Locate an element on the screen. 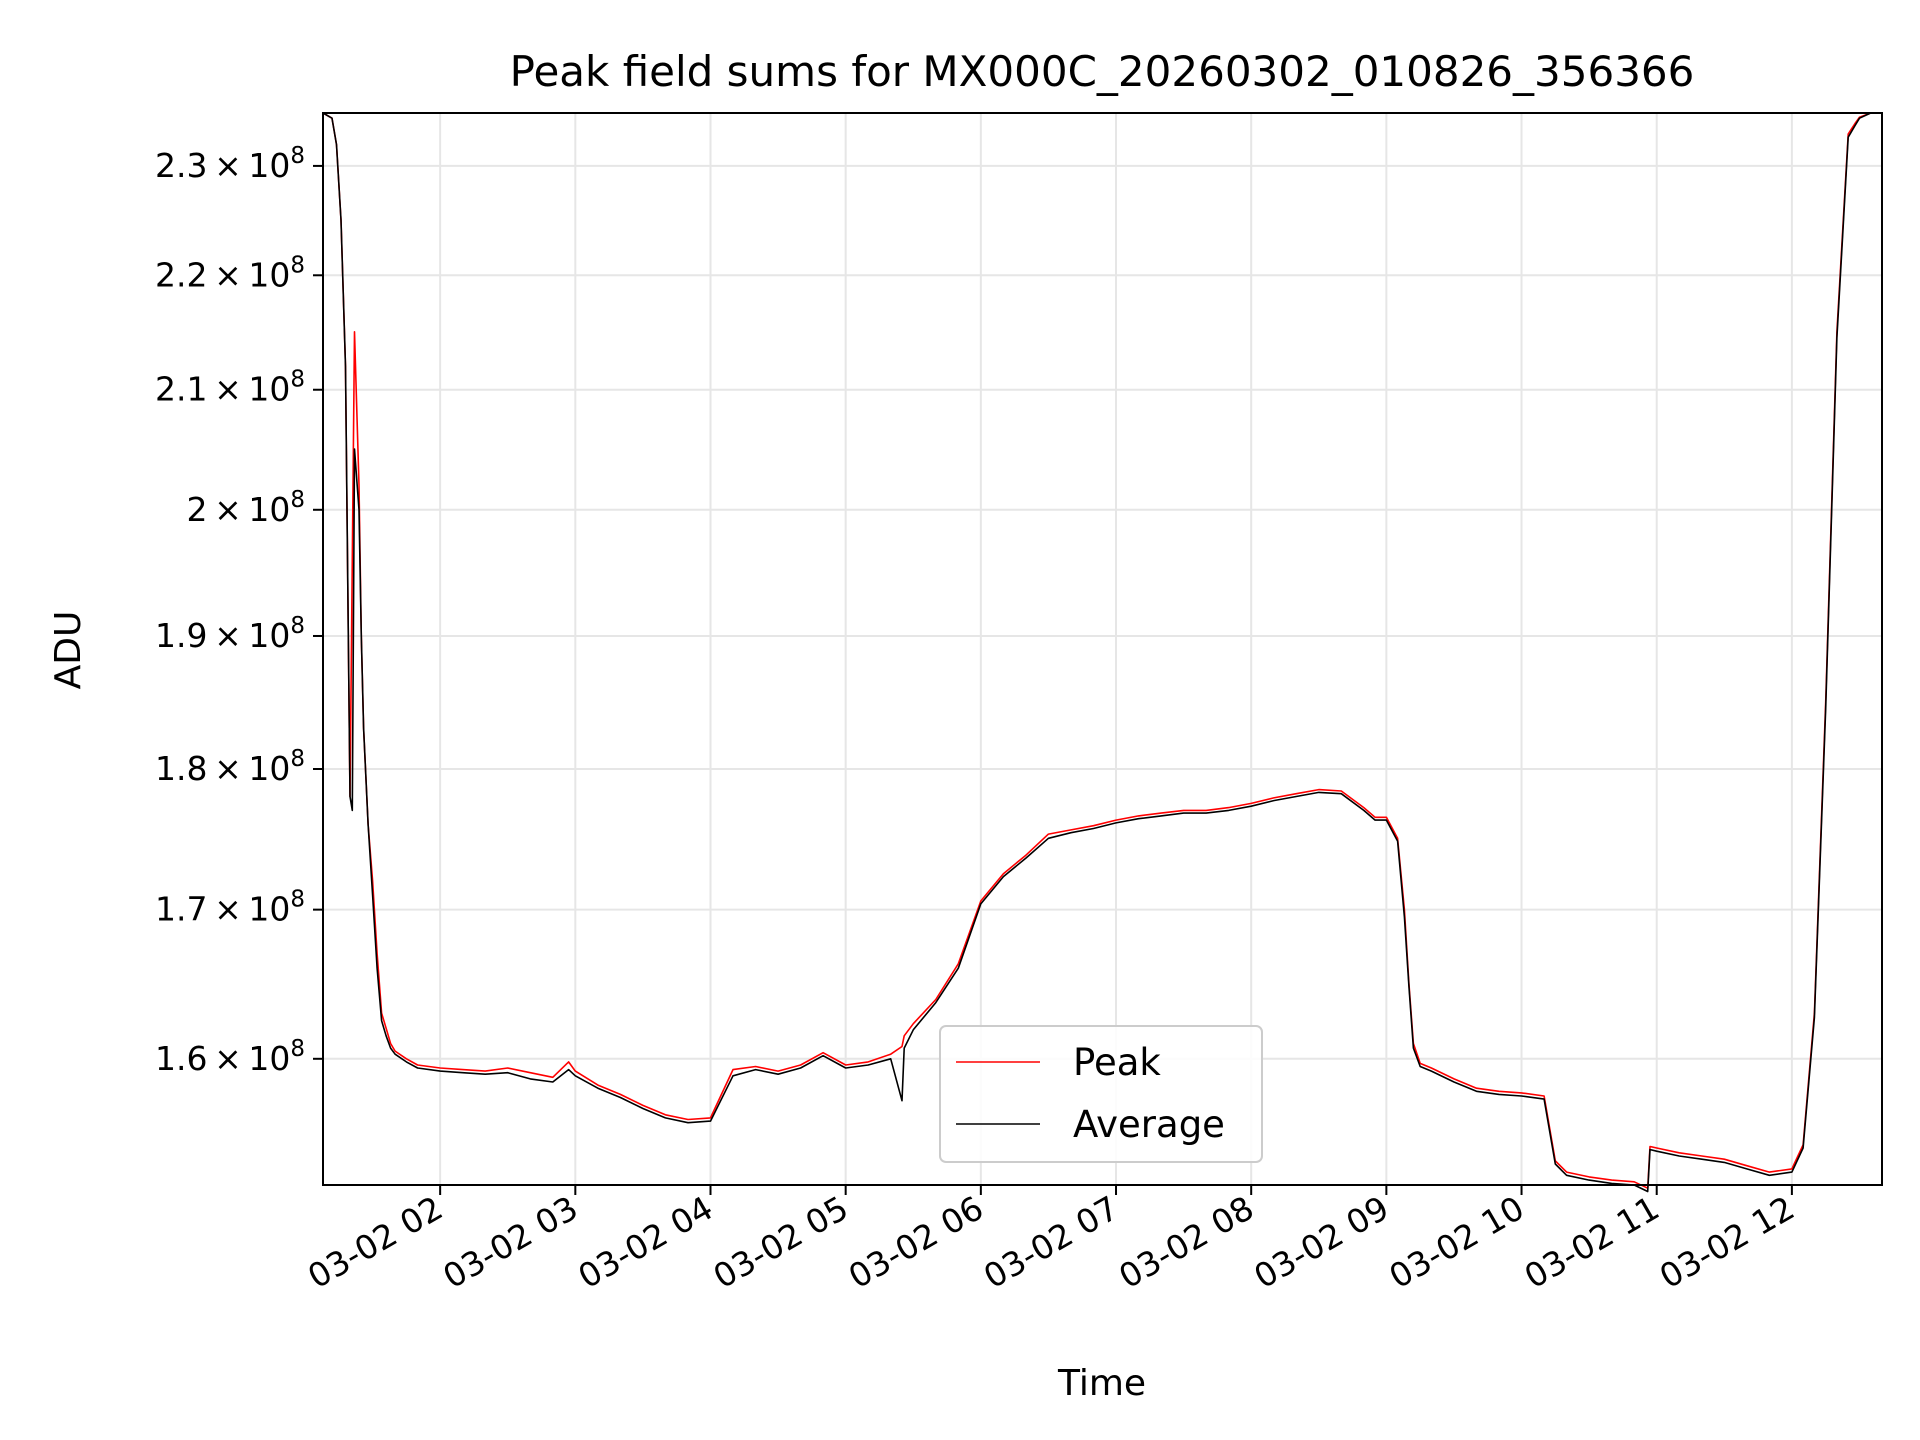 The height and width of the screenshot is (1440, 1920). y-tick-label: 1.6 × 108 is located at coordinates (230, 1057).